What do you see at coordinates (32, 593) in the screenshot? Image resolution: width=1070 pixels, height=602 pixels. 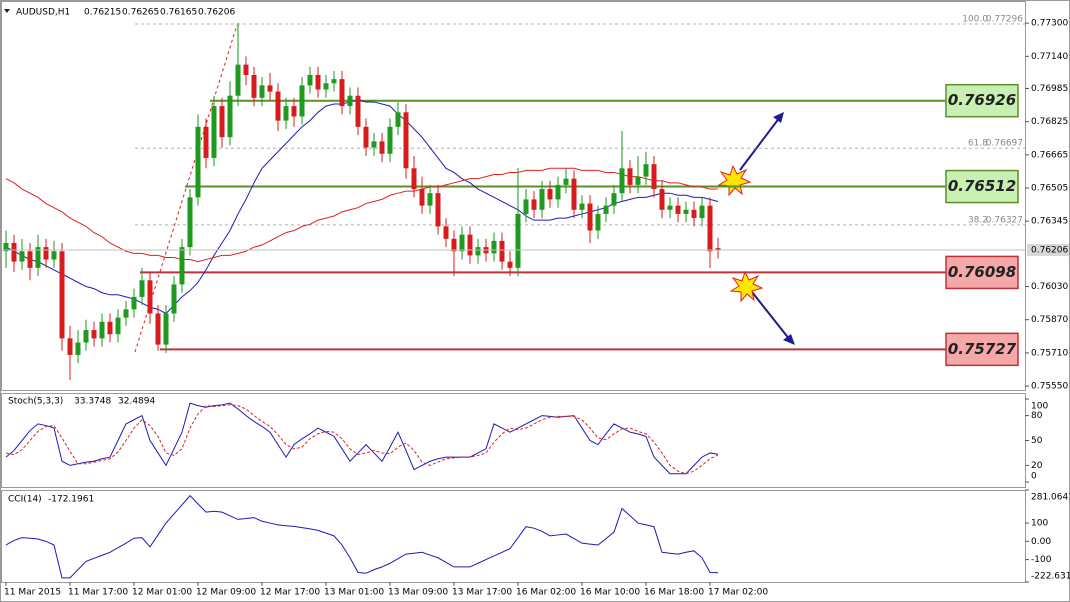 I see `x-tick-label: 11 Mar 2015` at bounding box center [32, 593].